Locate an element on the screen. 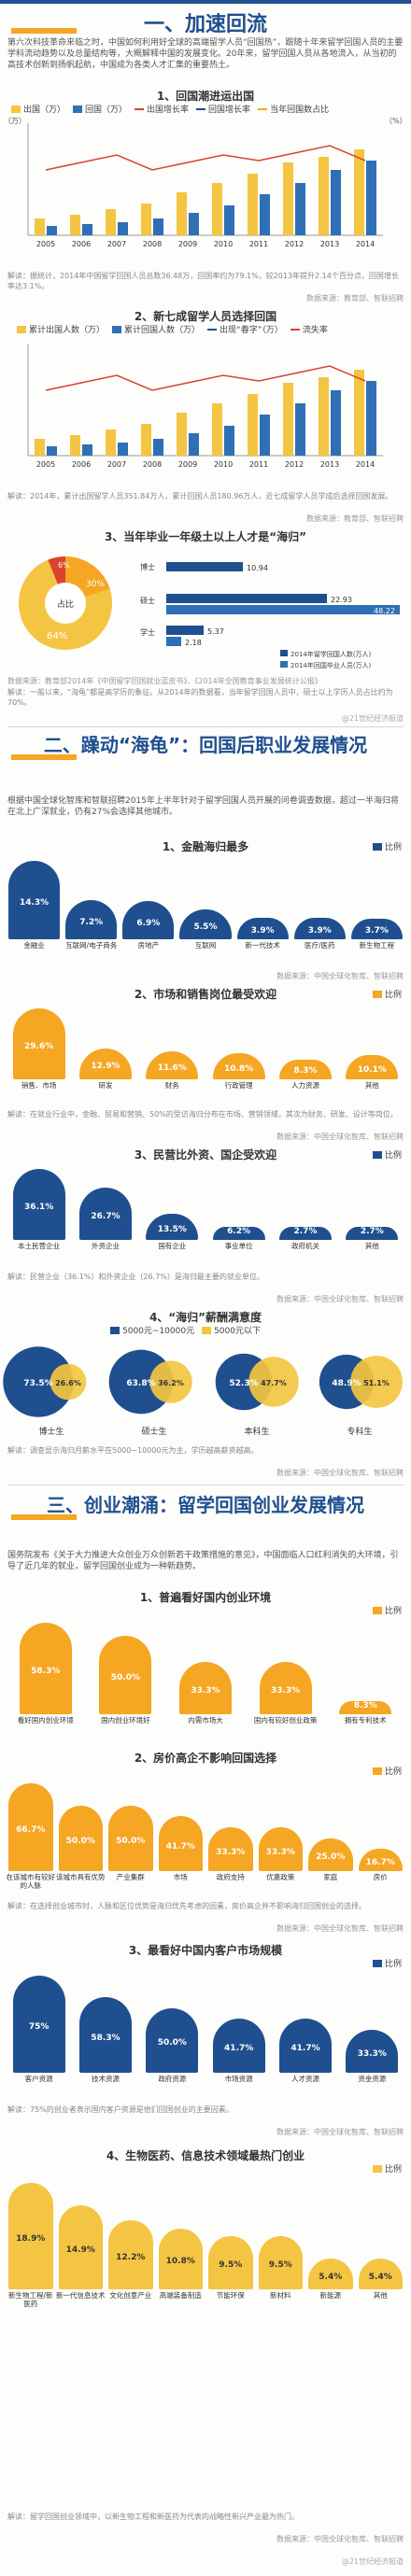  dome-category-label: 市场资源 is located at coordinates (239, 2079).